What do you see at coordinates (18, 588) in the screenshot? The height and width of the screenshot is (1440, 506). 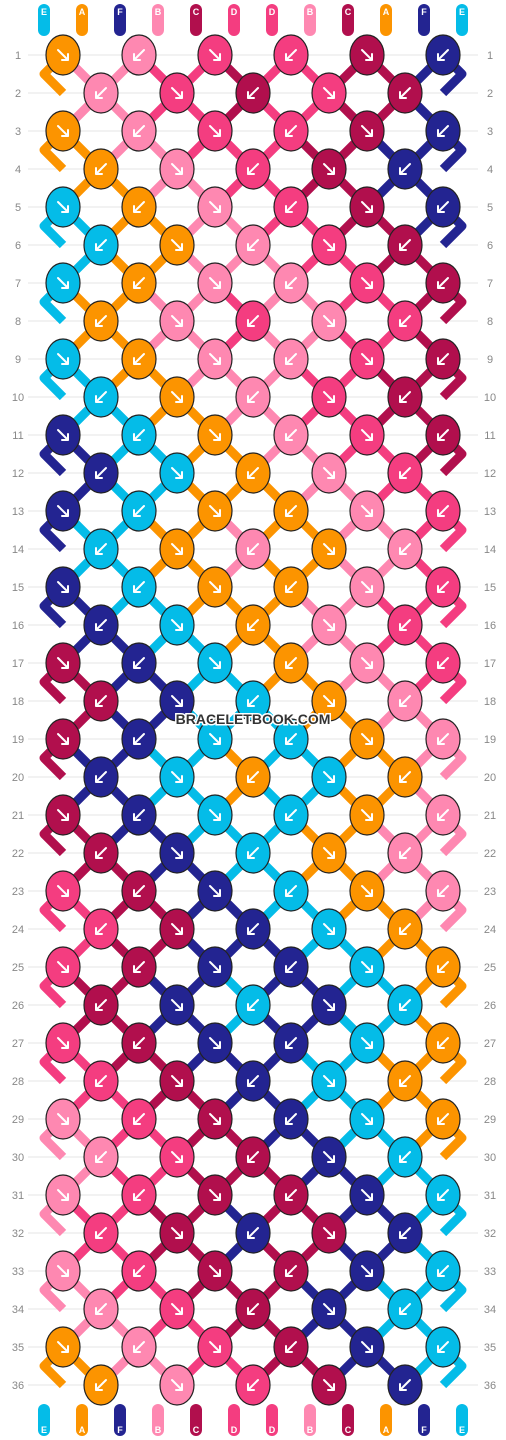 I see `row-number-left: 15` at bounding box center [18, 588].